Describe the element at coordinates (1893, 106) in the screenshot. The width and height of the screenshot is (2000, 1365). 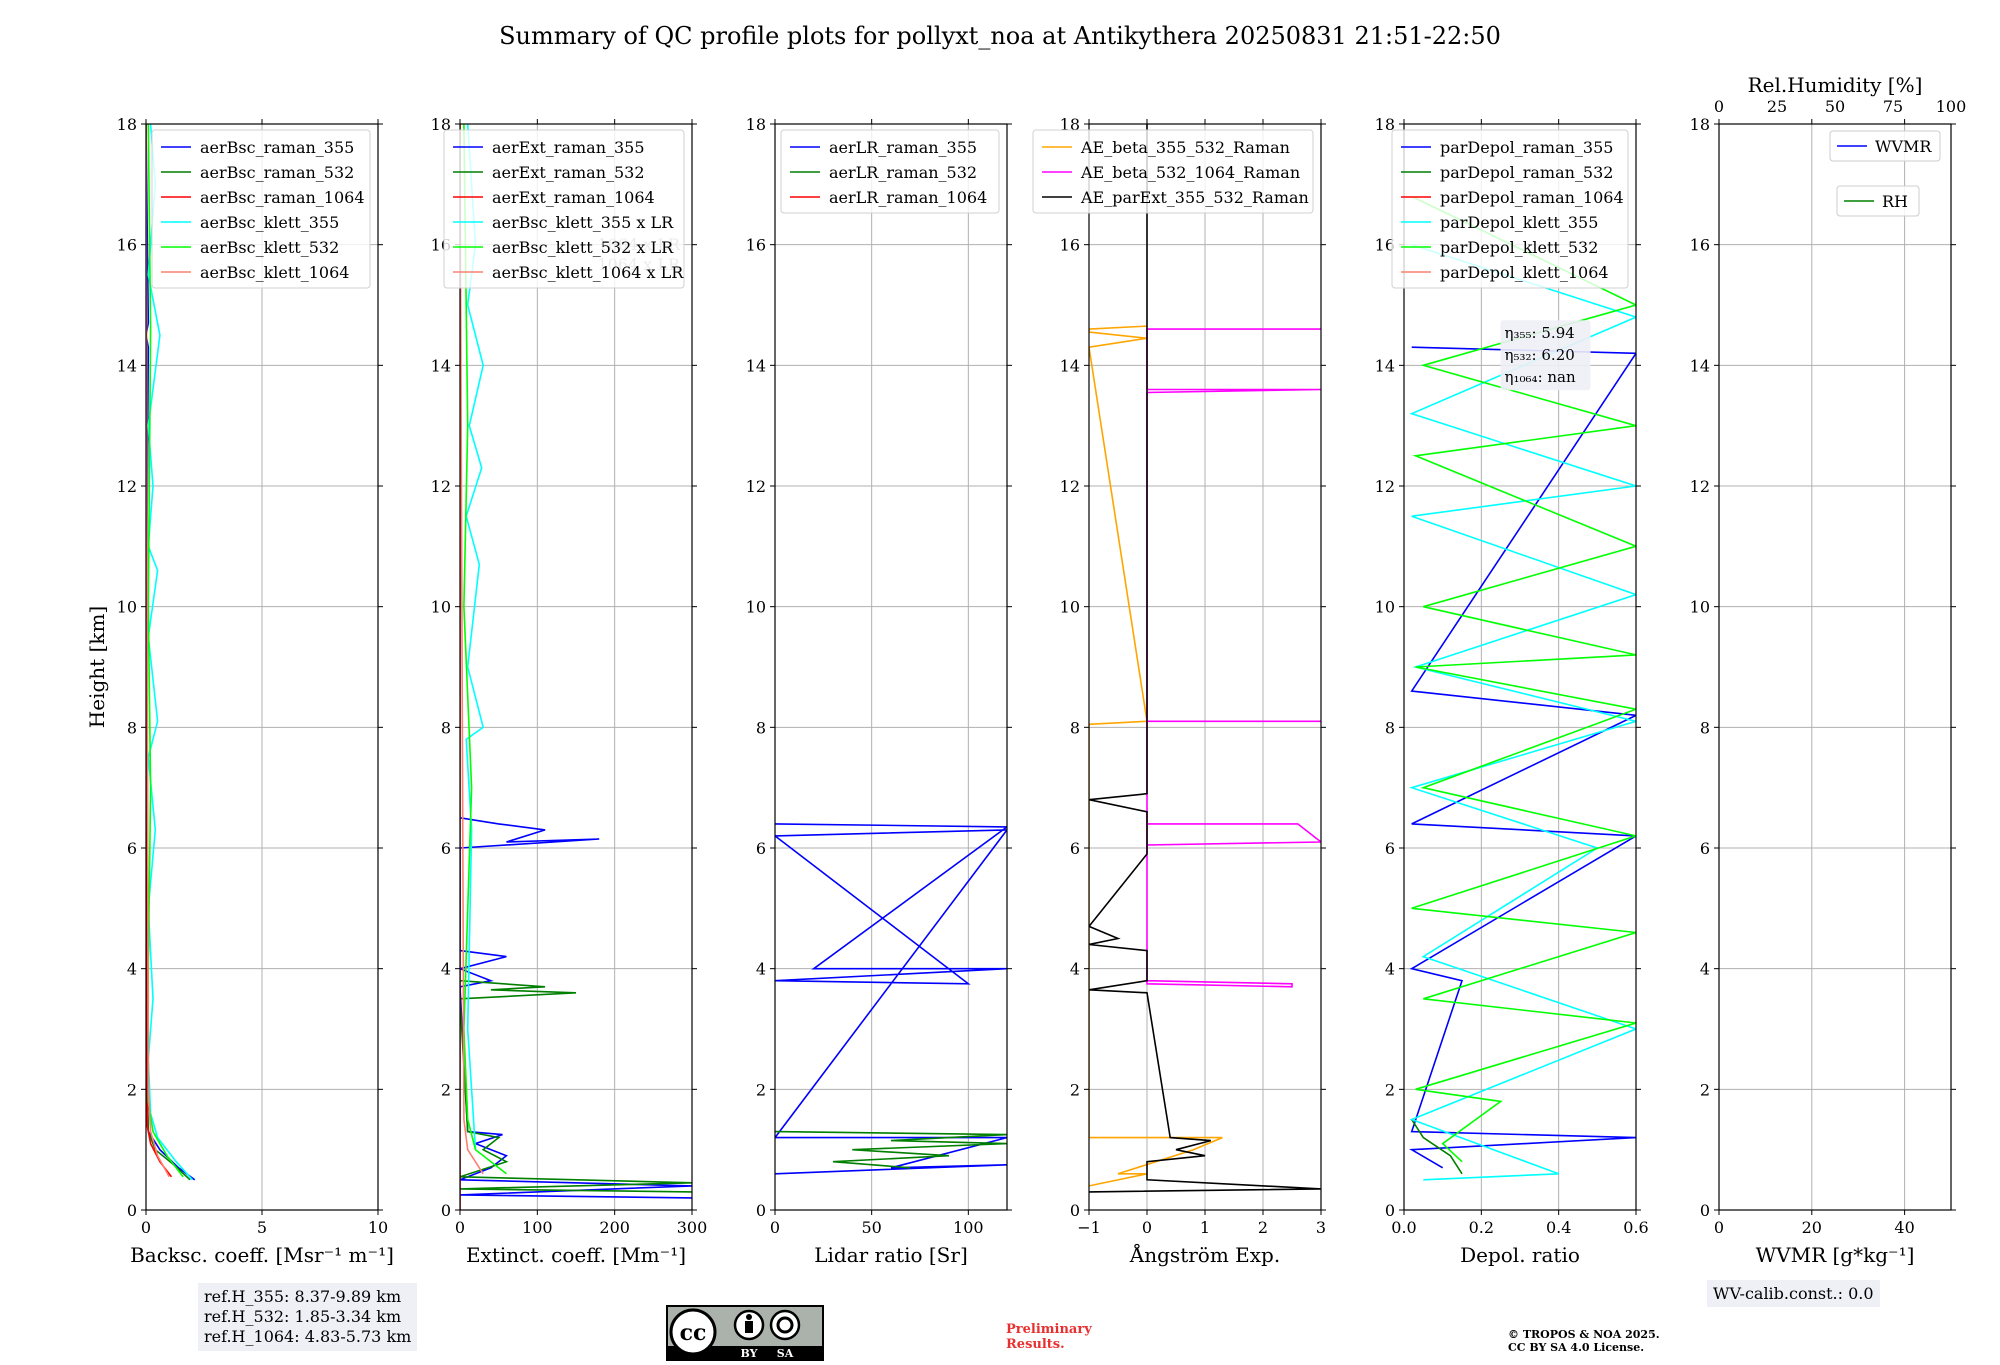
I see `top-x-tick-label: 75` at that location.